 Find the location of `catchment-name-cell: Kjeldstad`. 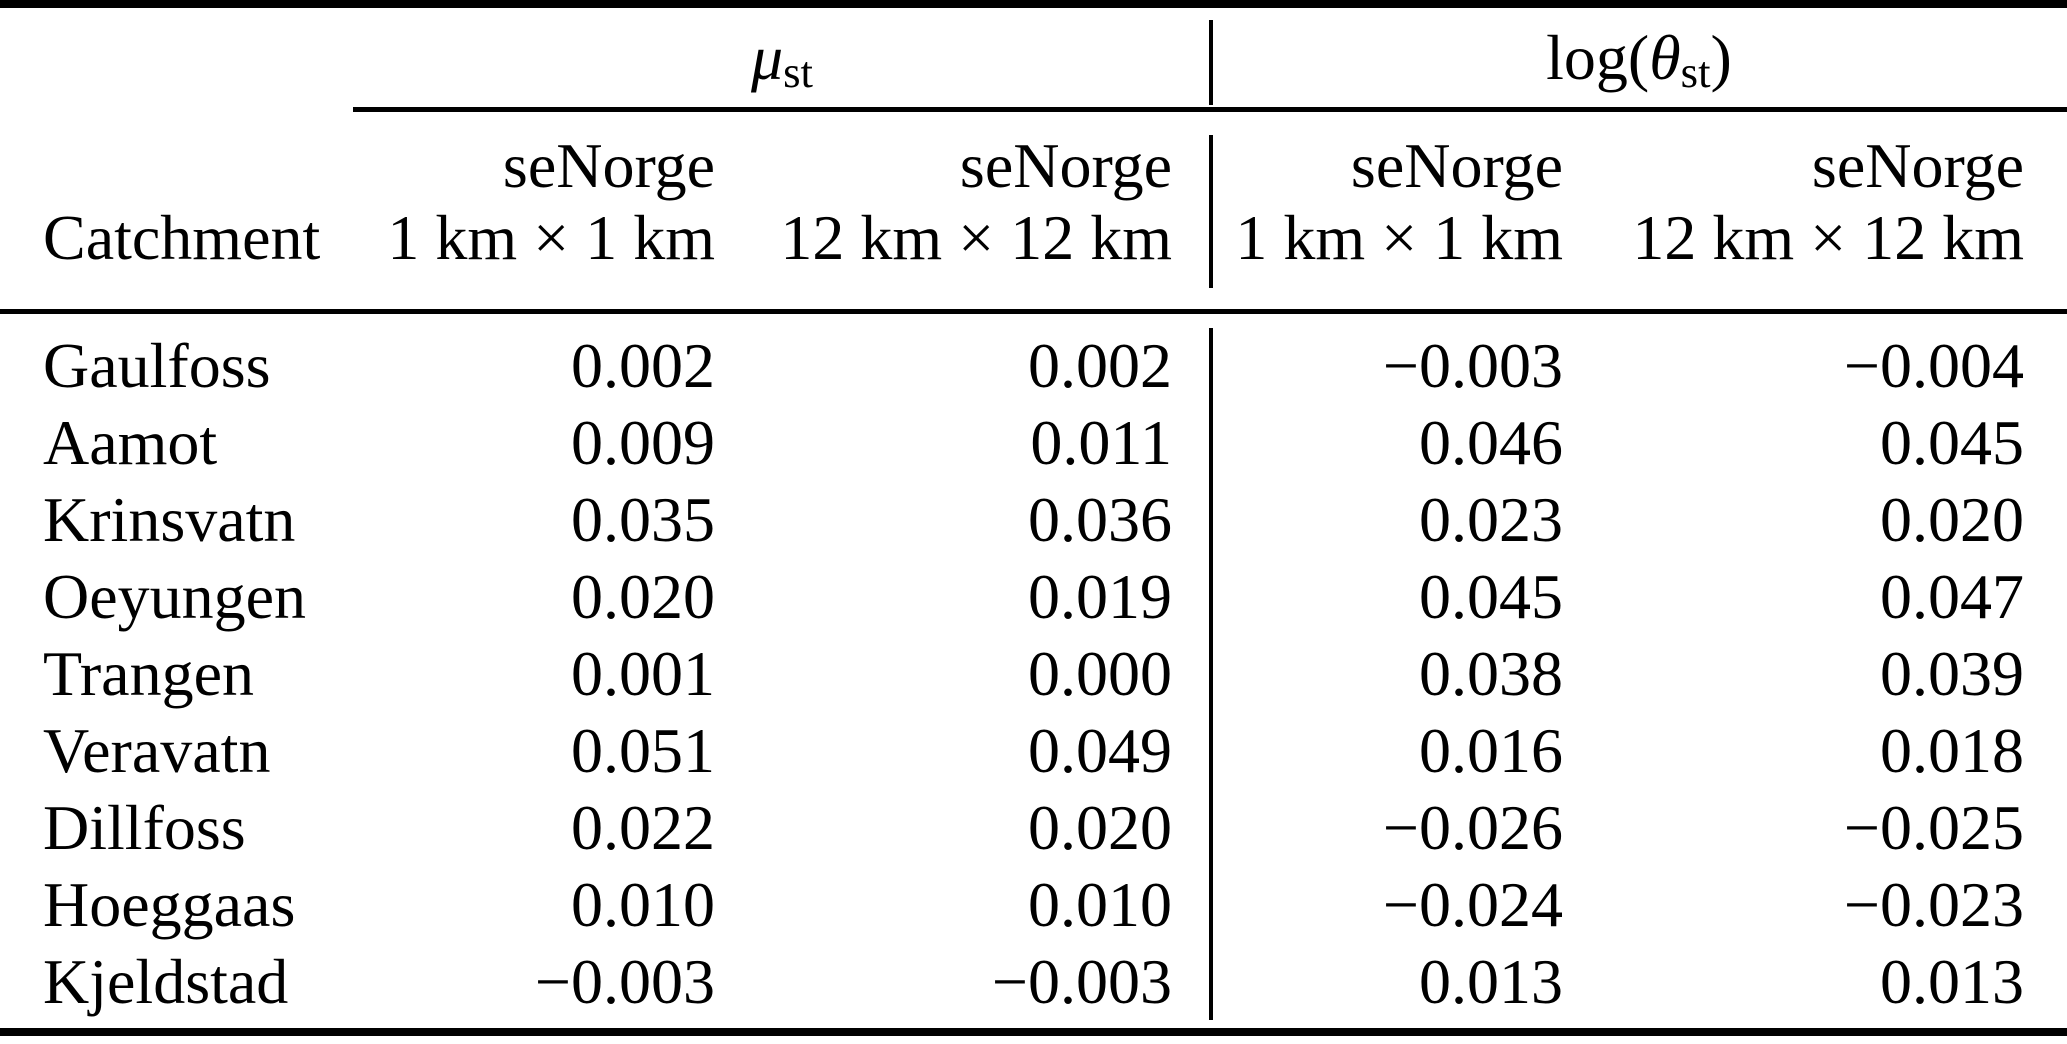

catchment-name-cell: Kjeldstad is located at coordinates (166, 981).